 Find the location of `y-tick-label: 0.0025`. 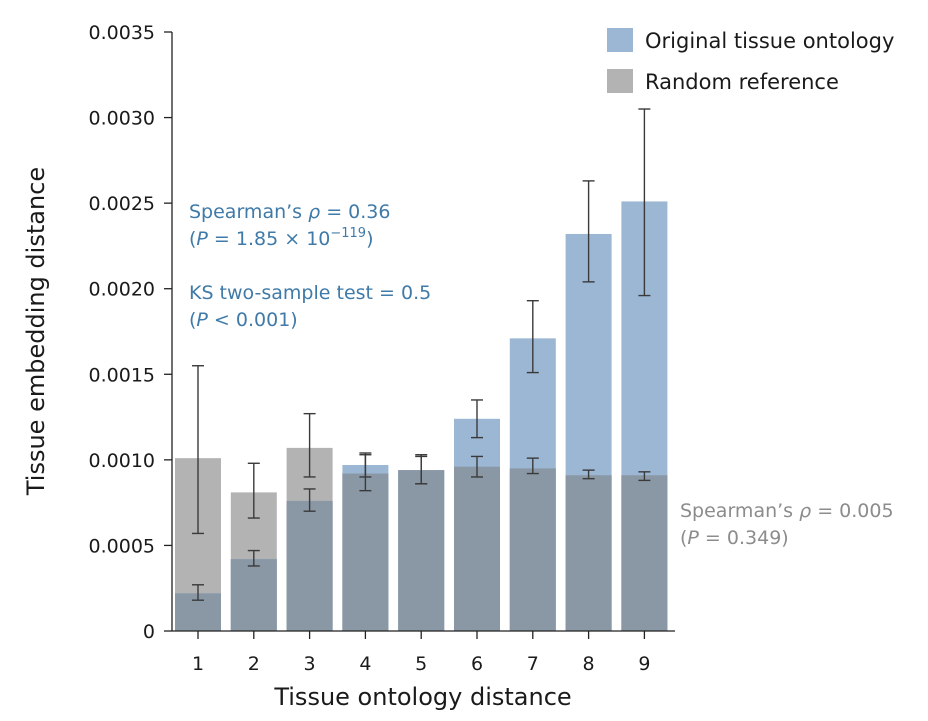

y-tick-label: 0.0025 is located at coordinates (122, 204).